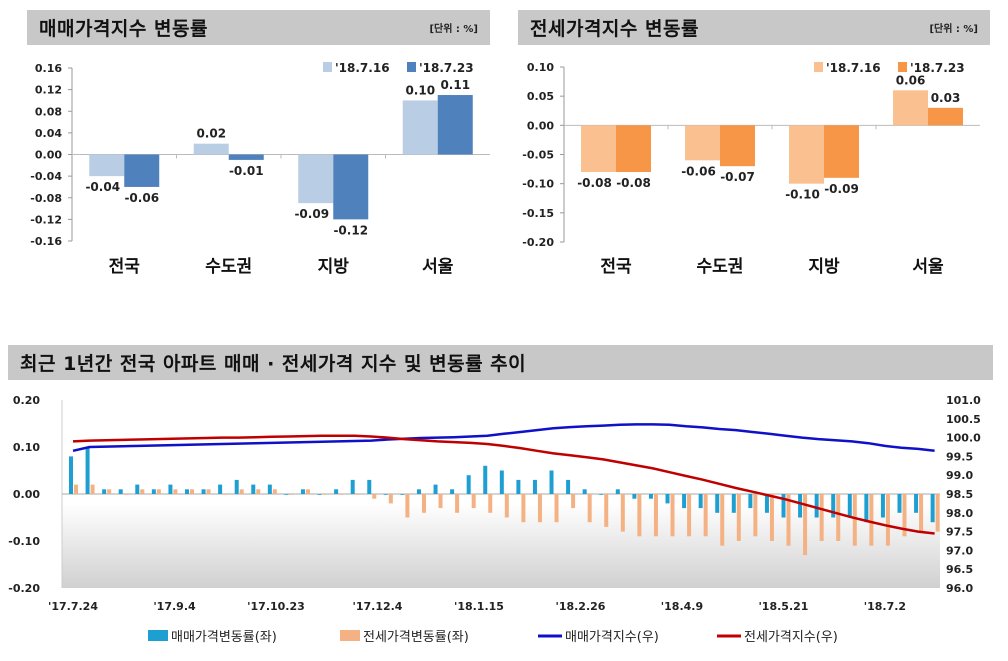  I want to click on data-label: 0.02, so click(211, 134).